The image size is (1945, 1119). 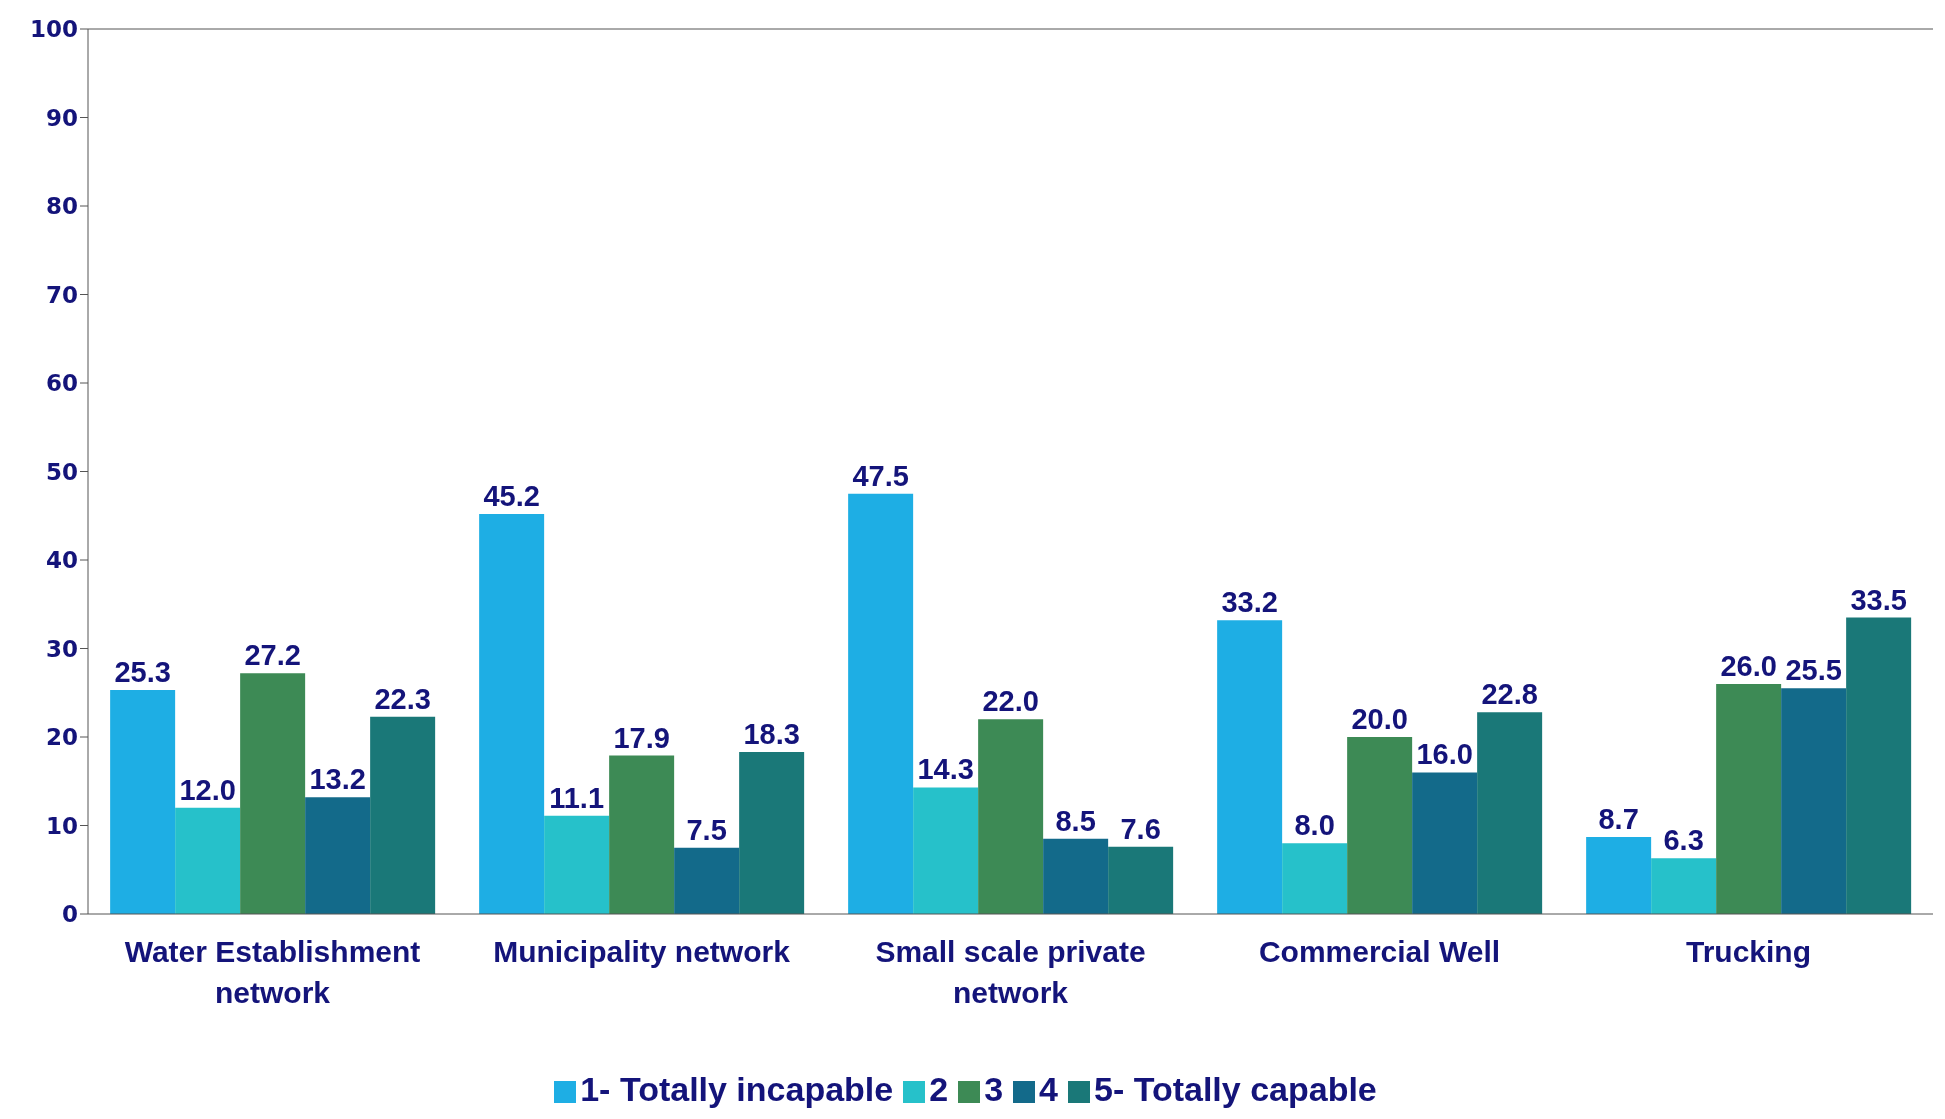 I want to click on data-label: 33.5, so click(x=1878, y=599).